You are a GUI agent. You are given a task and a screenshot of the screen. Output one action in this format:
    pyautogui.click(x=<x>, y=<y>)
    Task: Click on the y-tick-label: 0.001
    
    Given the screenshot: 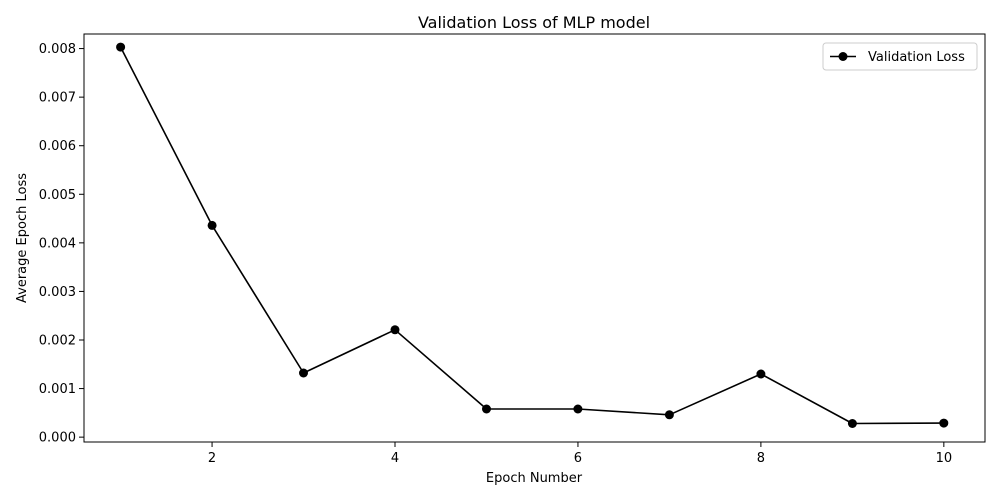 What is the action you would take?
    pyautogui.click(x=57, y=389)
    